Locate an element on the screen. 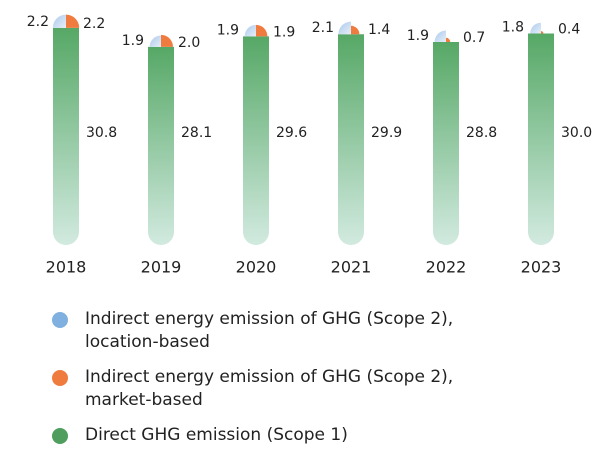 The height and width of the screenshot is (459, 595). legend-label: Direct GHG emission (Scope 1) is located at coordinates (216, 435).